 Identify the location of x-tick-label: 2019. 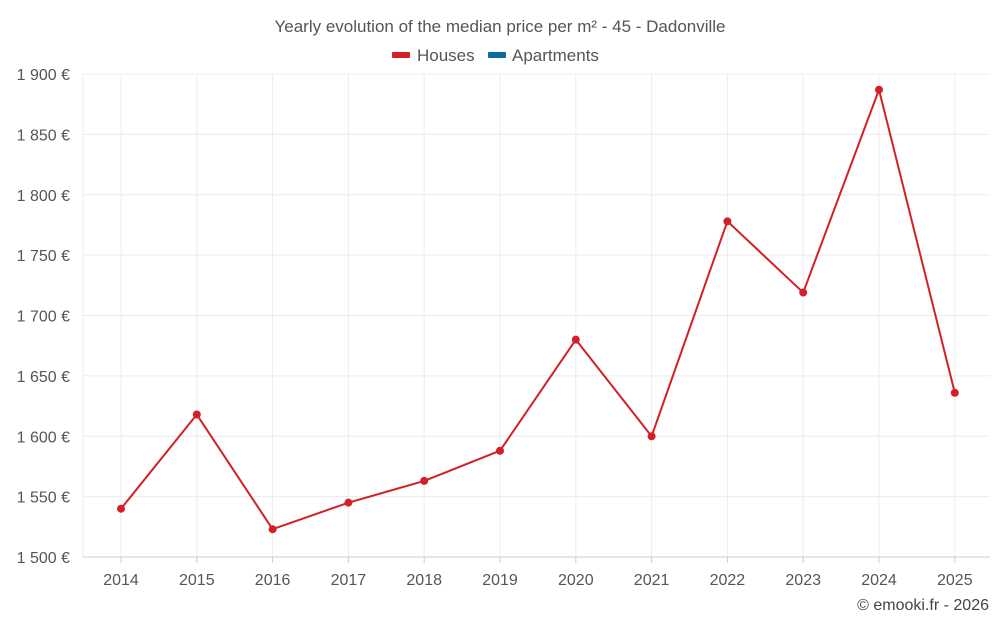
(500, 580).